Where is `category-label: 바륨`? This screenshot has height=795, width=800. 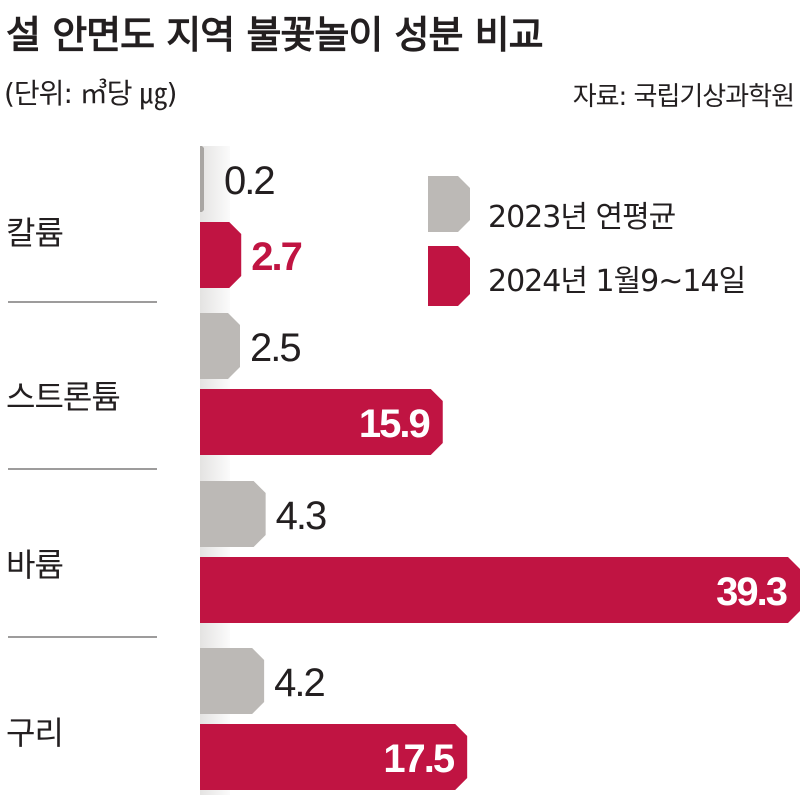 category-label: 바륨 is located at coordinates (35, 565).